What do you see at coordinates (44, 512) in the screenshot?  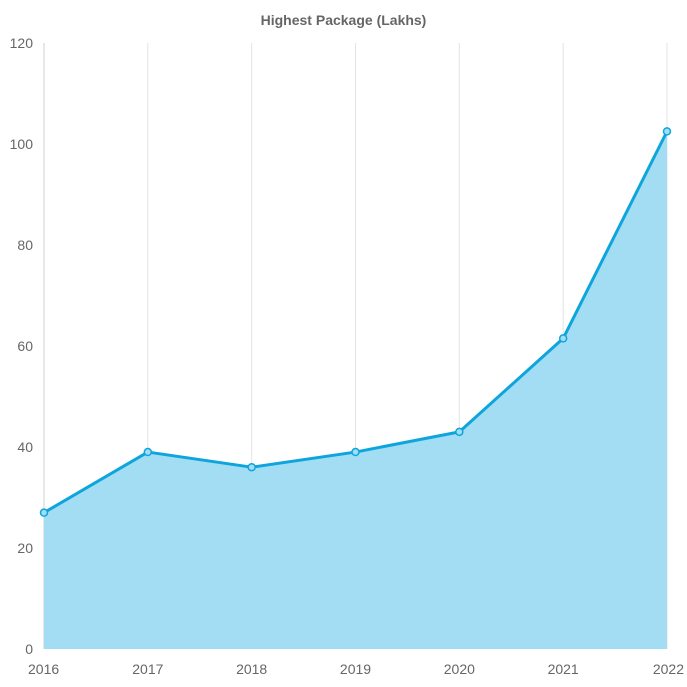 I see `data-point-2016` at bounding box center [44, 512].